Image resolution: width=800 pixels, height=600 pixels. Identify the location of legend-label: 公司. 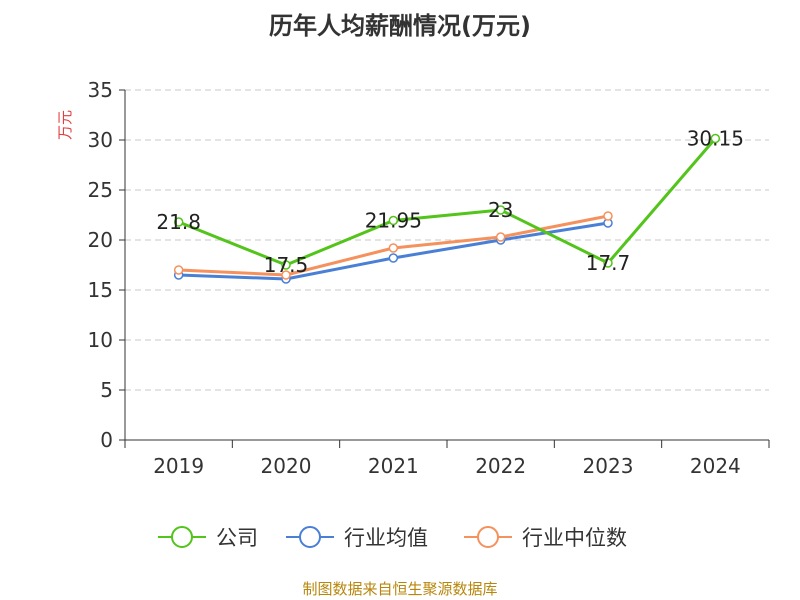
(237, 538).